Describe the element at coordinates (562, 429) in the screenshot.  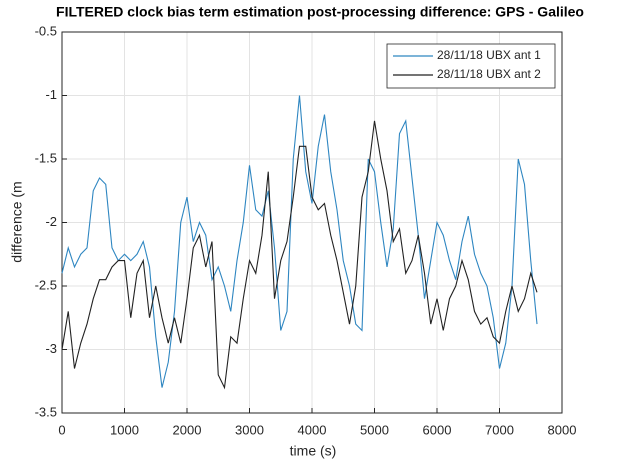
I see `x-tick-label: 8000` at that location.